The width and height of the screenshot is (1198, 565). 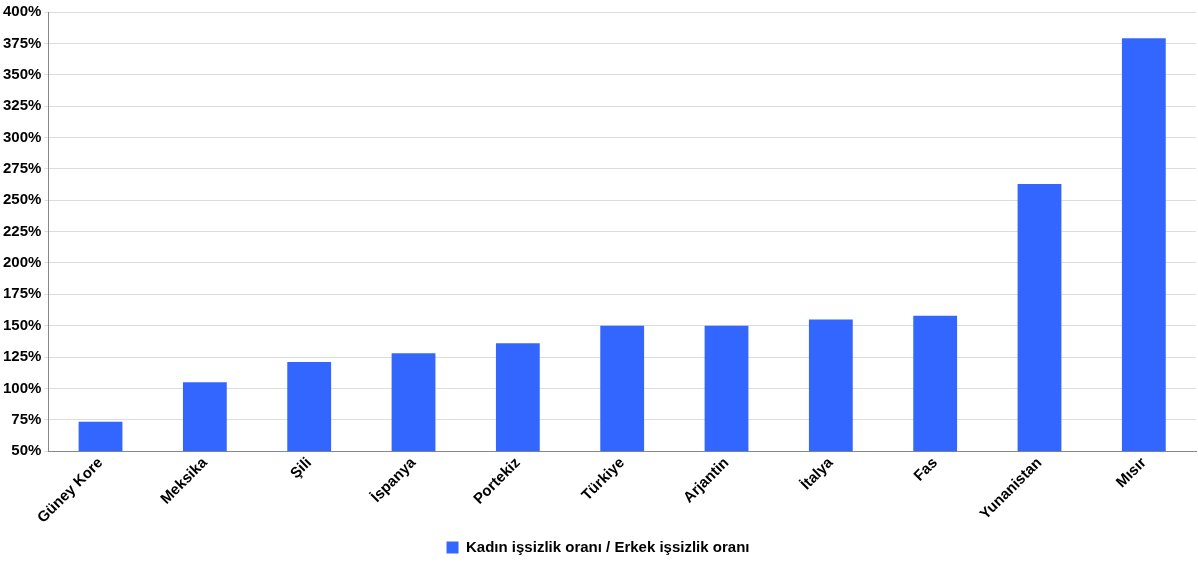 What do you see at coordinates (26, 450) in the screenshot?
I see `y-tick-label: 50%` at bounding box center [26, 450].